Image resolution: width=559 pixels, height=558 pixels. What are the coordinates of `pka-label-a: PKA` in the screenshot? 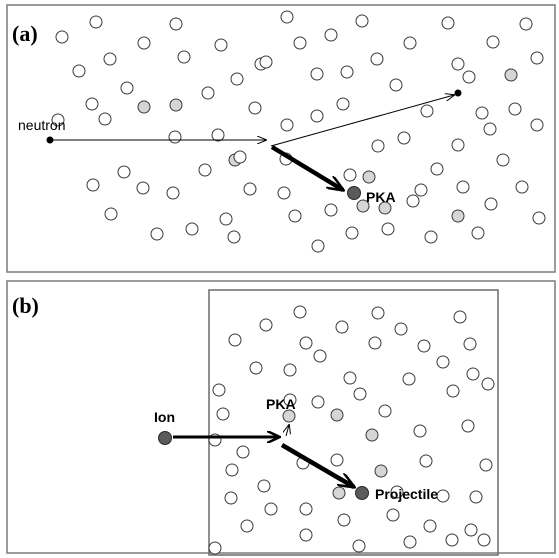 It's located at (381, 197).